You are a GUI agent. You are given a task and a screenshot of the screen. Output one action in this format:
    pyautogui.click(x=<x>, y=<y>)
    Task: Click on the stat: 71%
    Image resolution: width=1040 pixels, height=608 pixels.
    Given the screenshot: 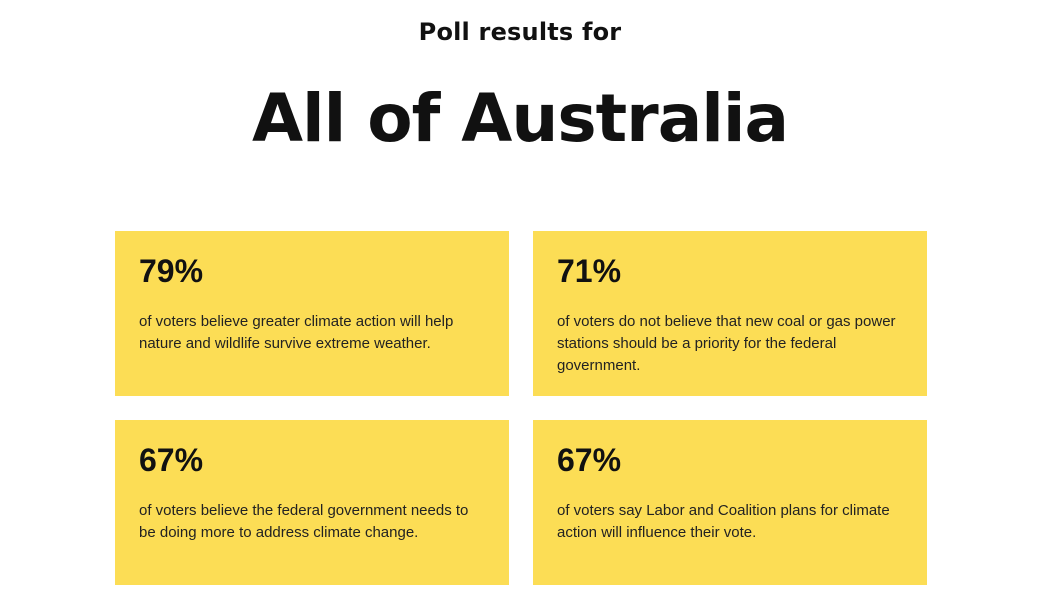 What is the action you would take?
    pyautogui.click(x=589, y=271)
    